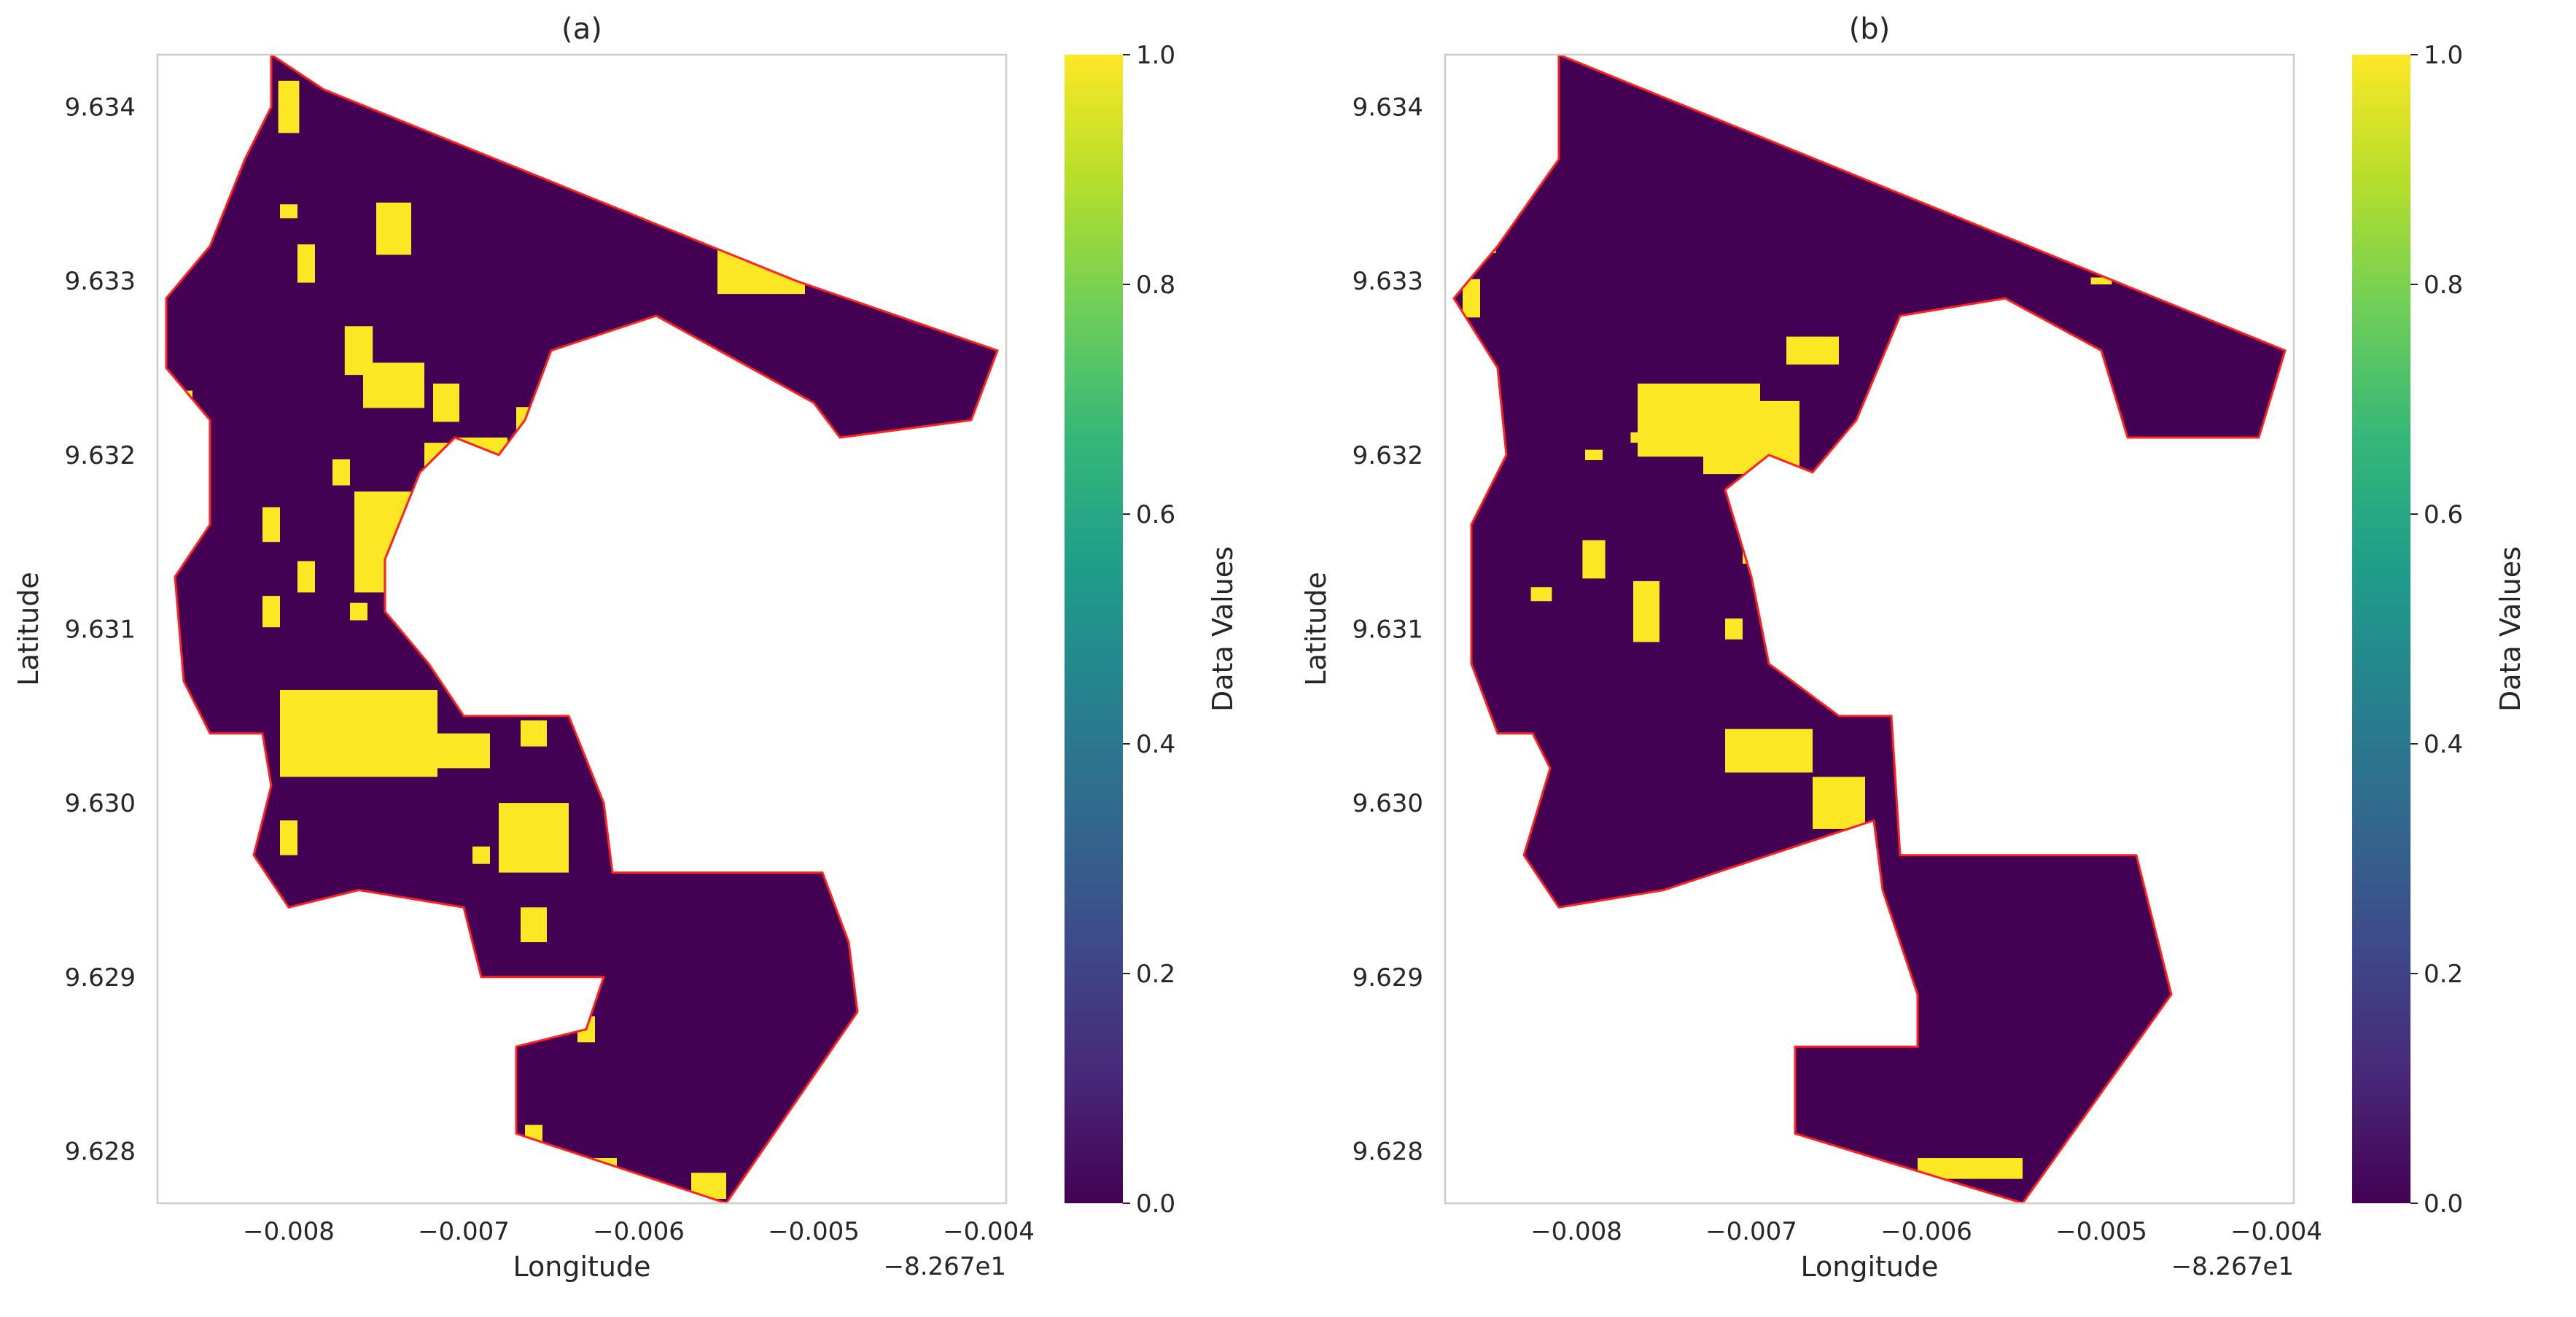 The width and height of the screenshot is (2576, 1317). I want to click on chart-title: (a), so click(581, 29).